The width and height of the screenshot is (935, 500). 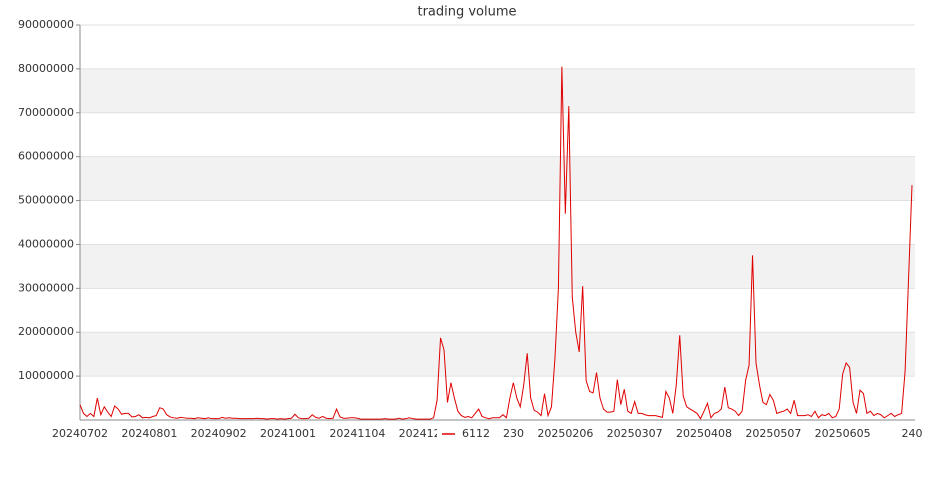 I want to click on y-tick-label: 50000000, so click(x=46, y=200).